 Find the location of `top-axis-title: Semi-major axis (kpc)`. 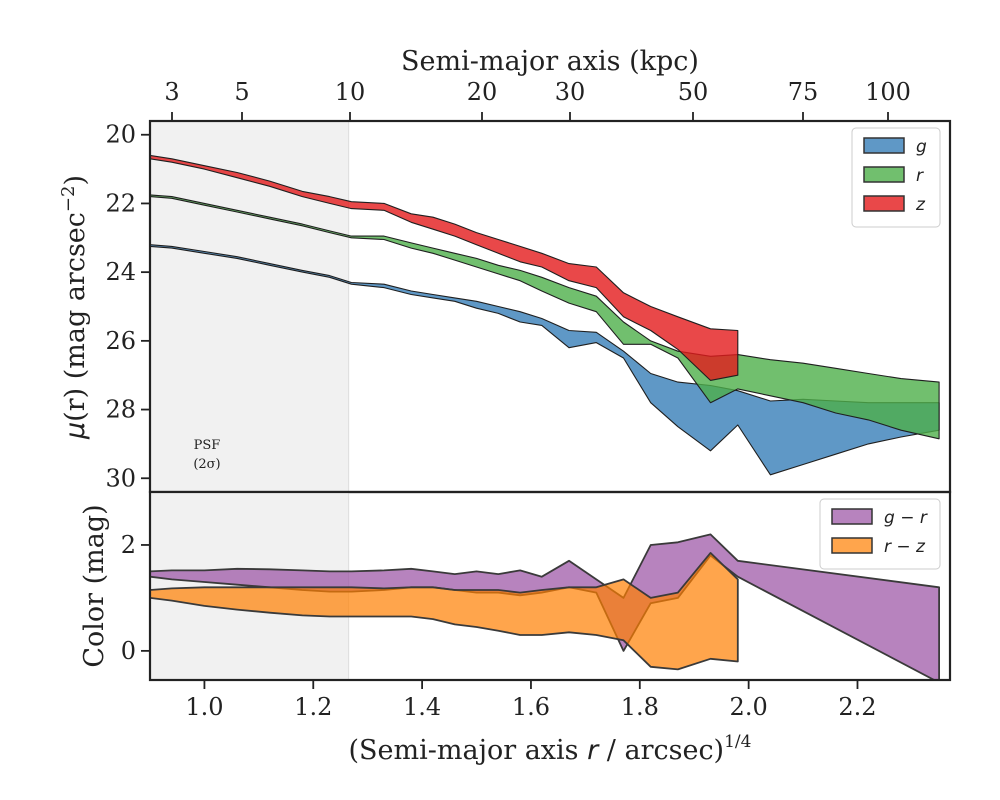

top-axis-title: Semi-major axis (kpc) is located at coordinates (550, 61).